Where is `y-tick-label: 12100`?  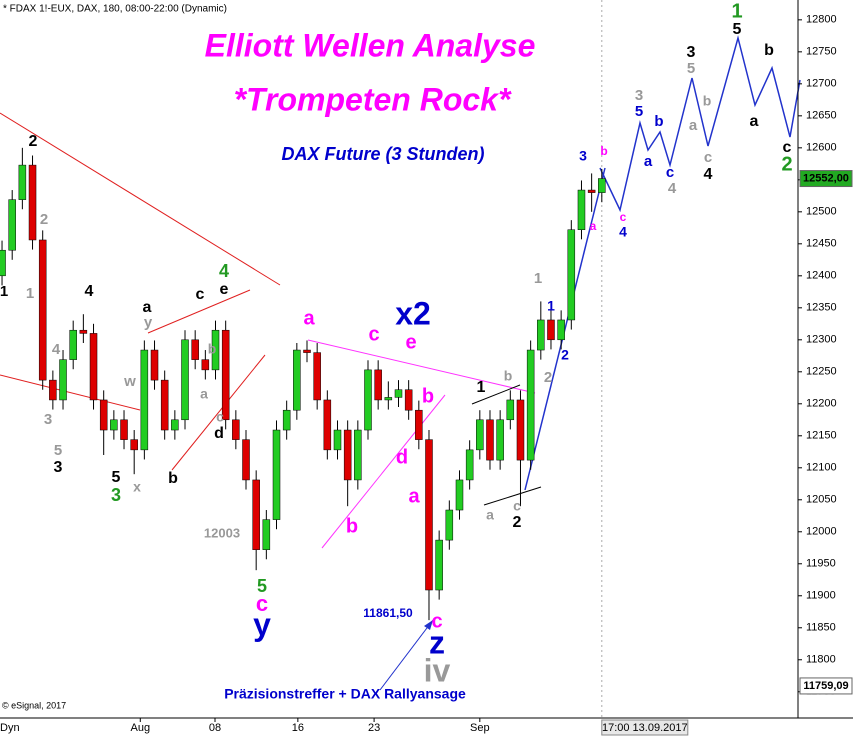 y-tick-label: 12100 is located at coordinates (821, 468).